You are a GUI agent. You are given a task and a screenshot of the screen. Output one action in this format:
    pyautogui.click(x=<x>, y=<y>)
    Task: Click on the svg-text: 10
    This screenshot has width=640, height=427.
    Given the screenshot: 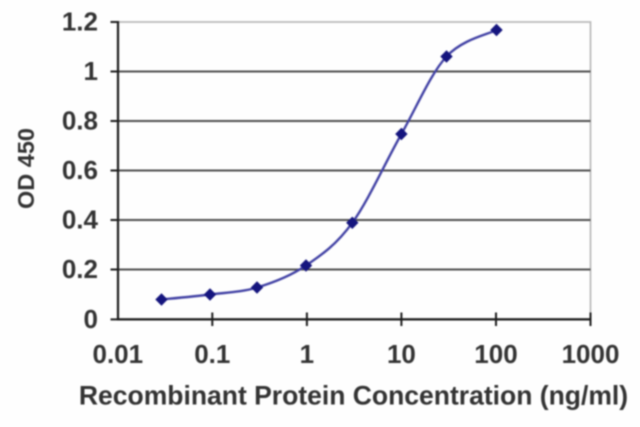 What is the action you would take?
    pyautogui.click(x=401, y=354)
    